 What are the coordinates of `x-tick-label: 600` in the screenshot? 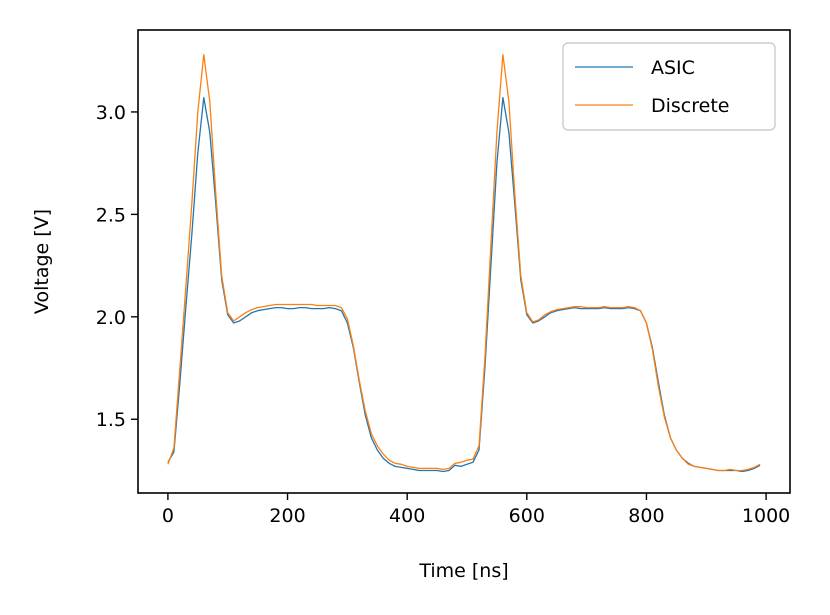 It's located at (527, 516).